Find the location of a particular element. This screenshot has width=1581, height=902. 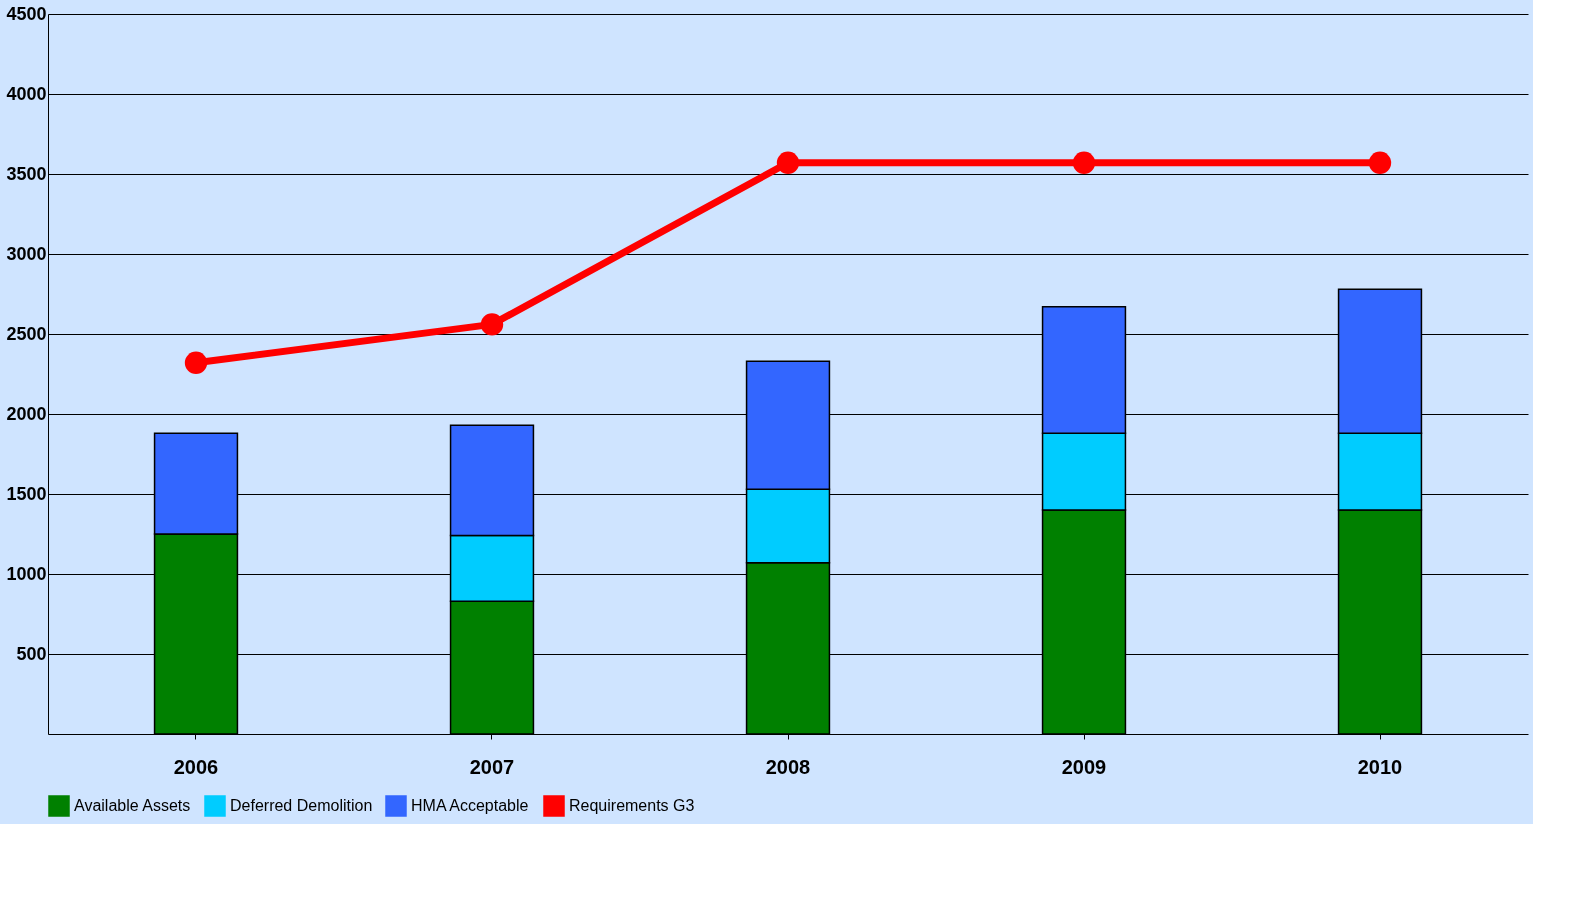

legend-label: Available Assets is located at coordinates (132, 805).